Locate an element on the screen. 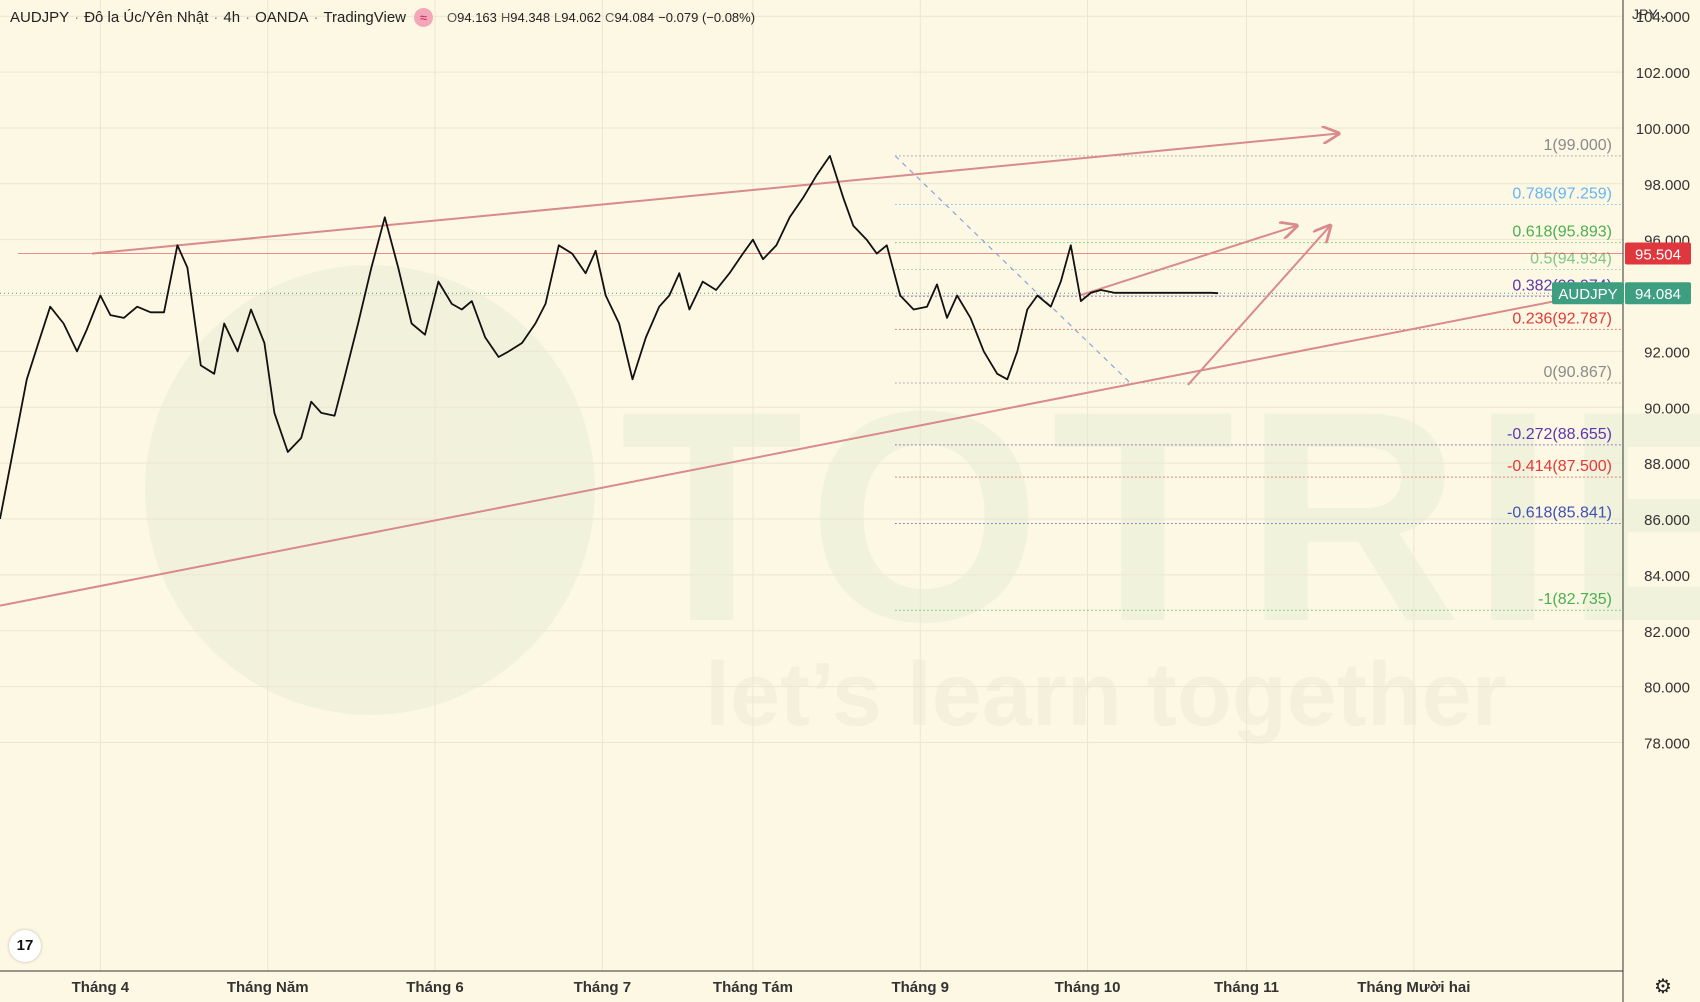  x-tick-label: Tháng 9 is located at coordinates (920, 987).